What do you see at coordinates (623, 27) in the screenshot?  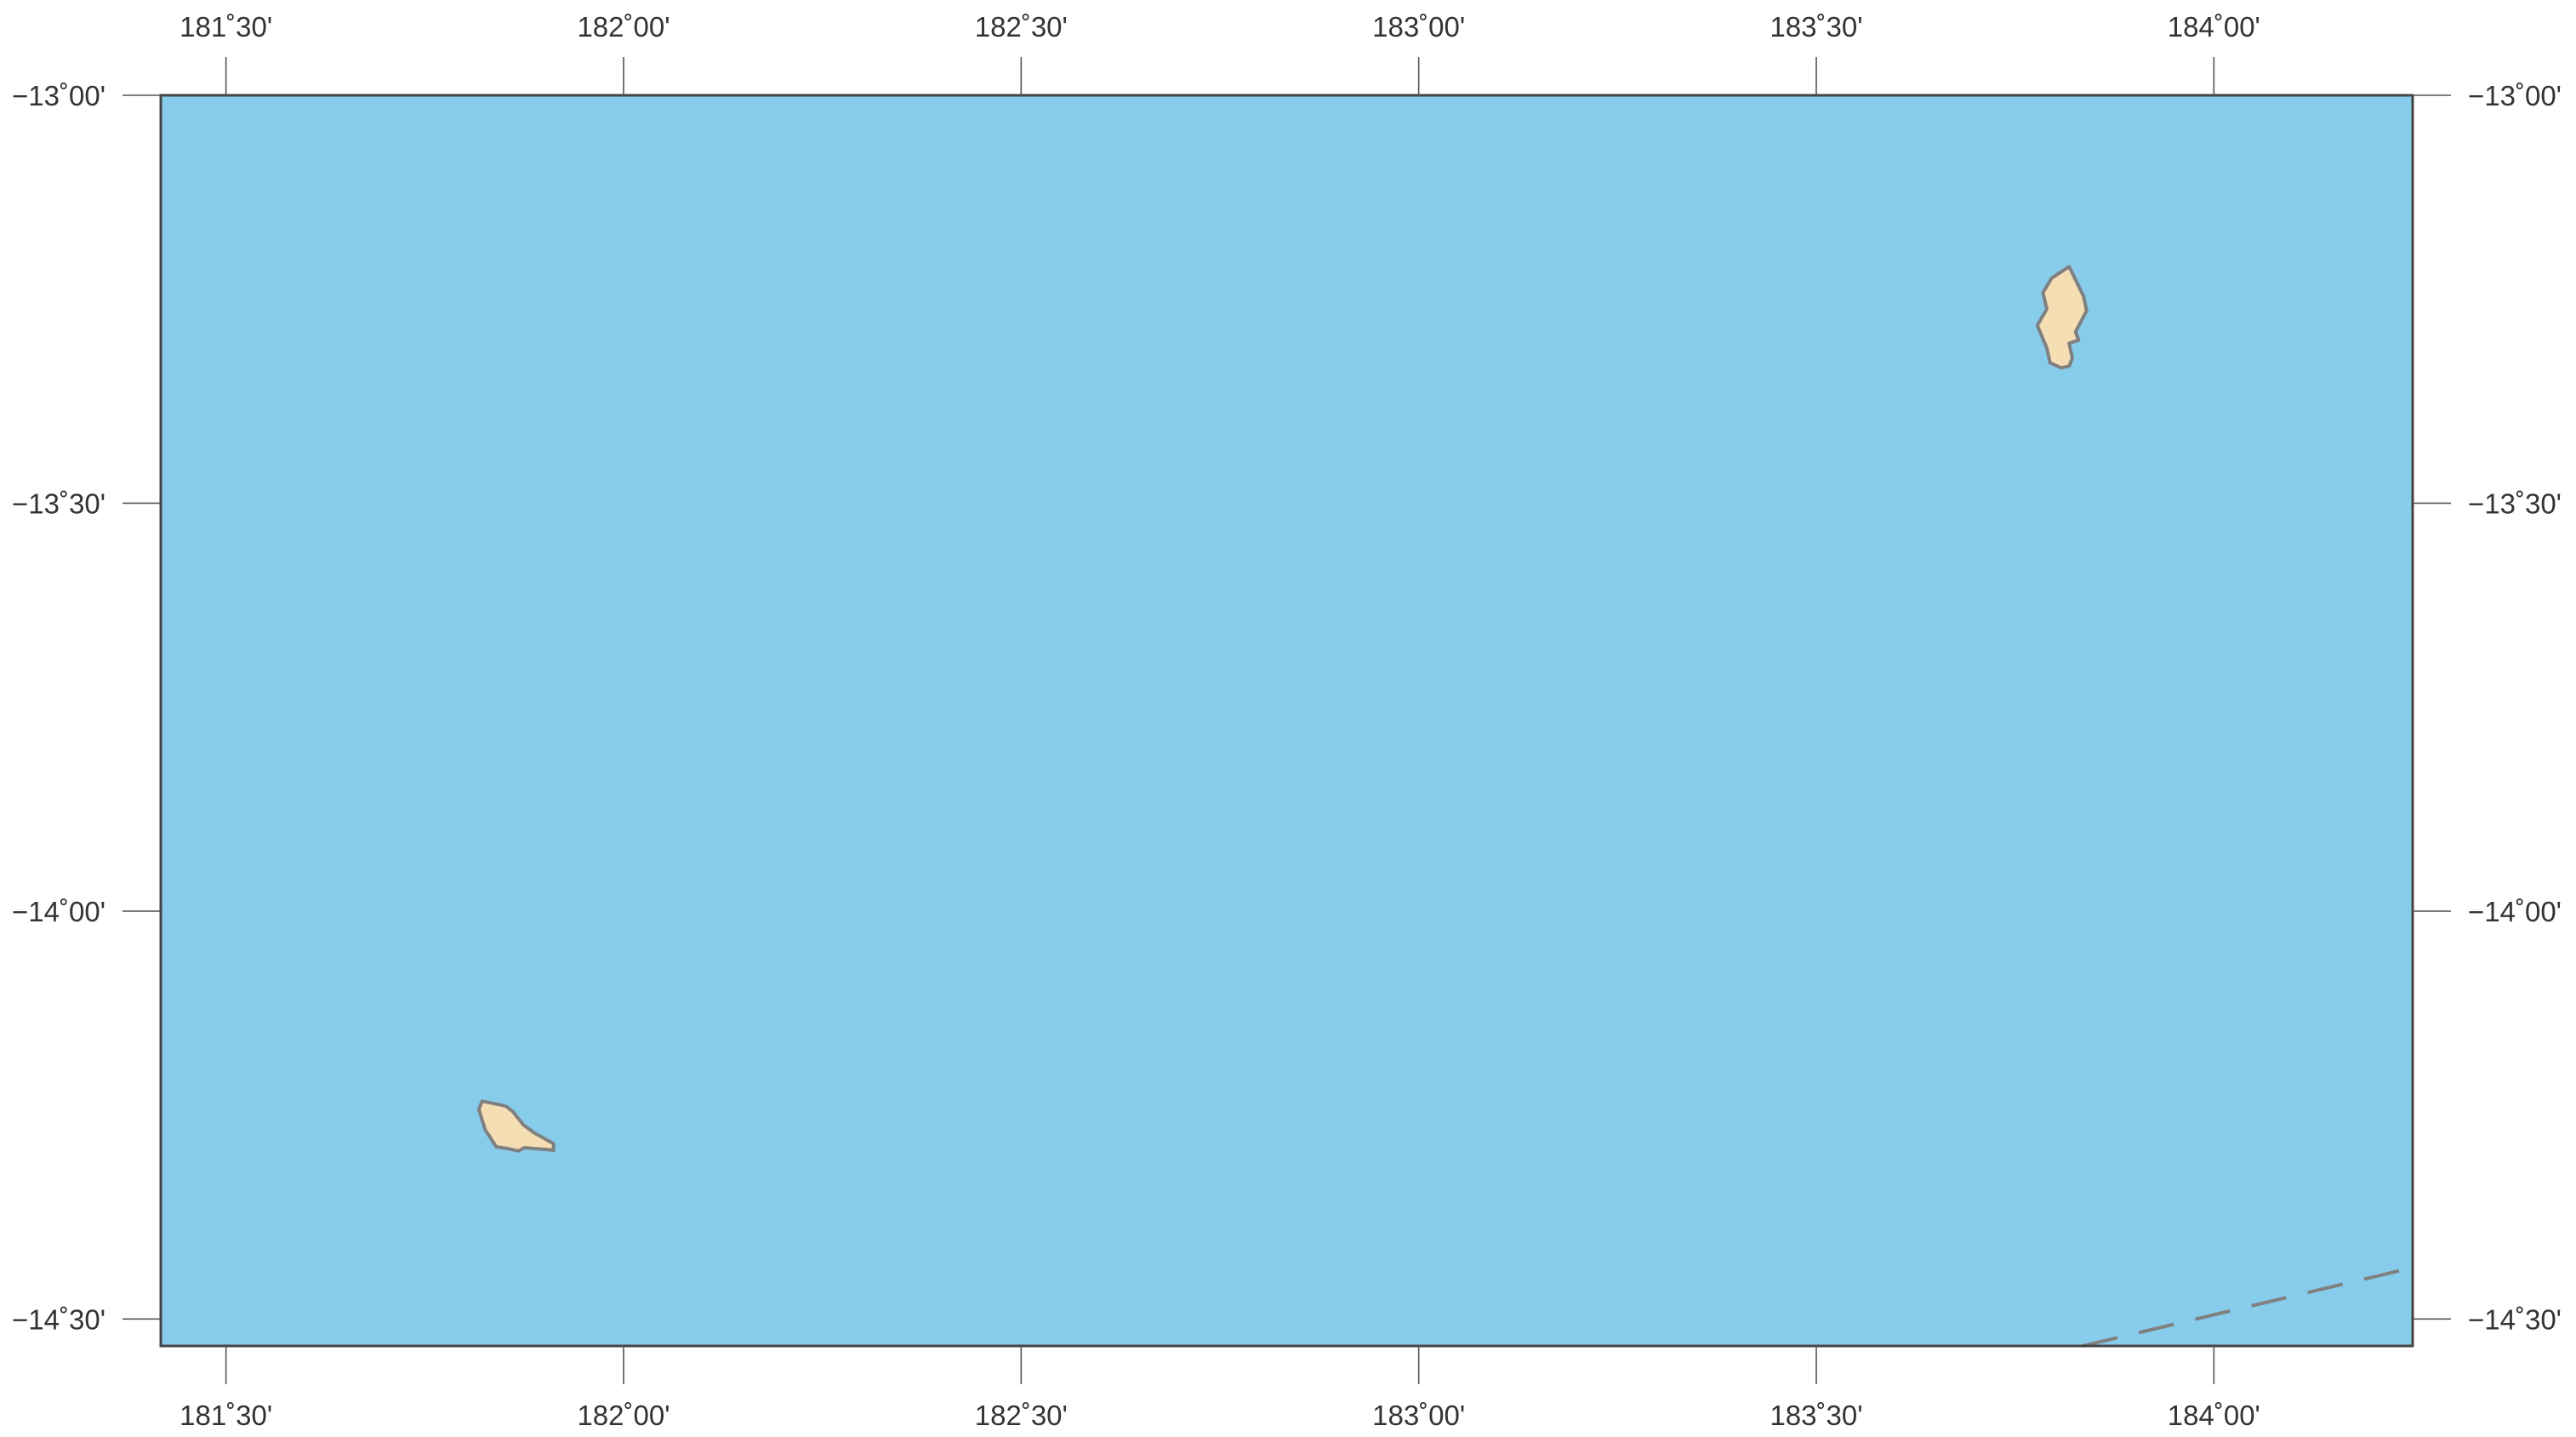 I see `top-tick-label: 182˚00'` at bounding box center [623, 27].